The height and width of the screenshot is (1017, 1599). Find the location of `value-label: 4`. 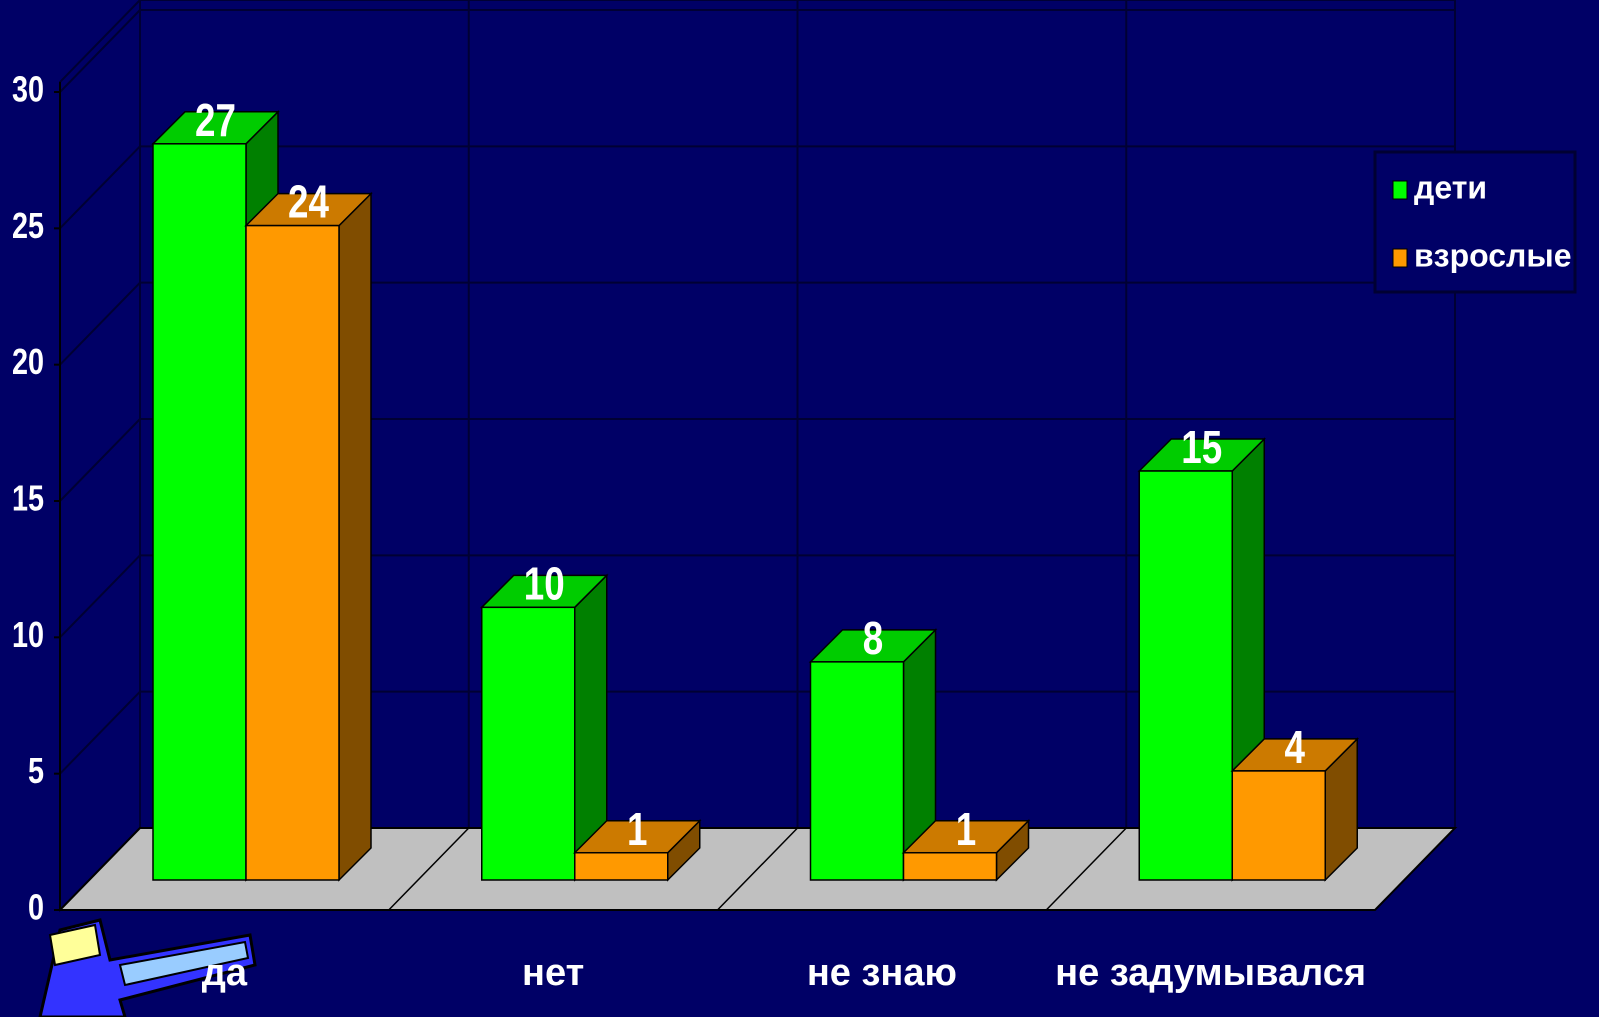

value-label: 4 is located at coordinates (1295, 747).